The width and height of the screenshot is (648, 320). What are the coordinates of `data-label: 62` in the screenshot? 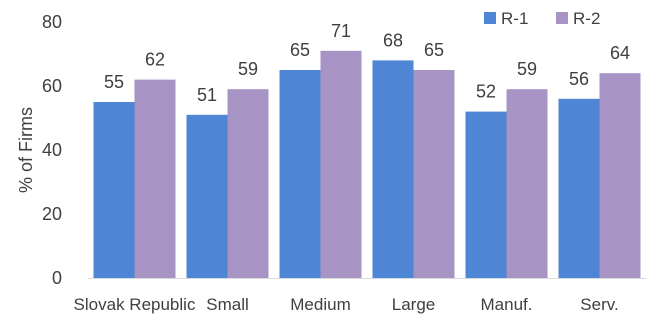 It's located at (155, 60).